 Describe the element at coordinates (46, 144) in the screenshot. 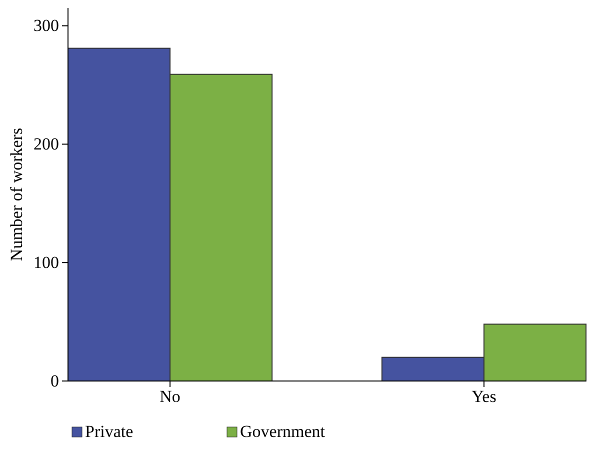

I see `y-tick-label: 200` at that location.